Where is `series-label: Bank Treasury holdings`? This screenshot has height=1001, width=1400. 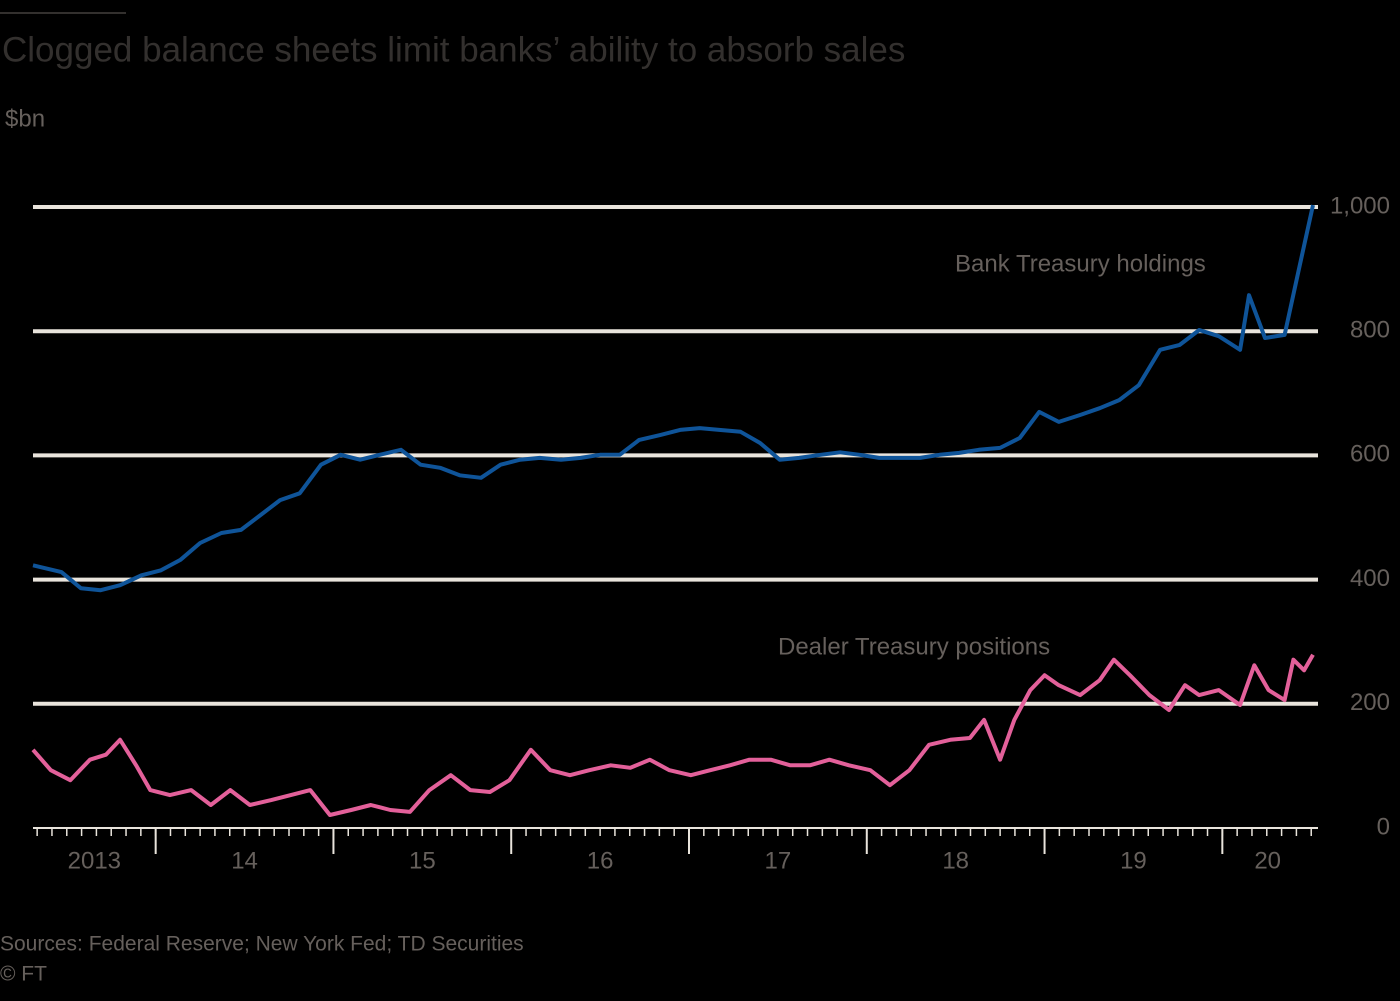 series-label: Bank Treasury holdings is located at coordinates (1080, 263).